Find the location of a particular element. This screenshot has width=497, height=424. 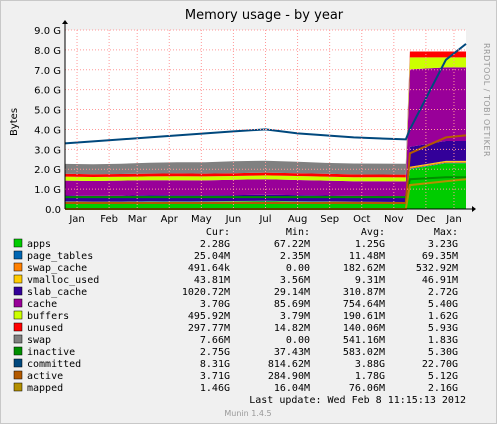

last-update-text: Last update: Wed Feb 8 11:15:13 2012 is located at coordinates (357, 400).